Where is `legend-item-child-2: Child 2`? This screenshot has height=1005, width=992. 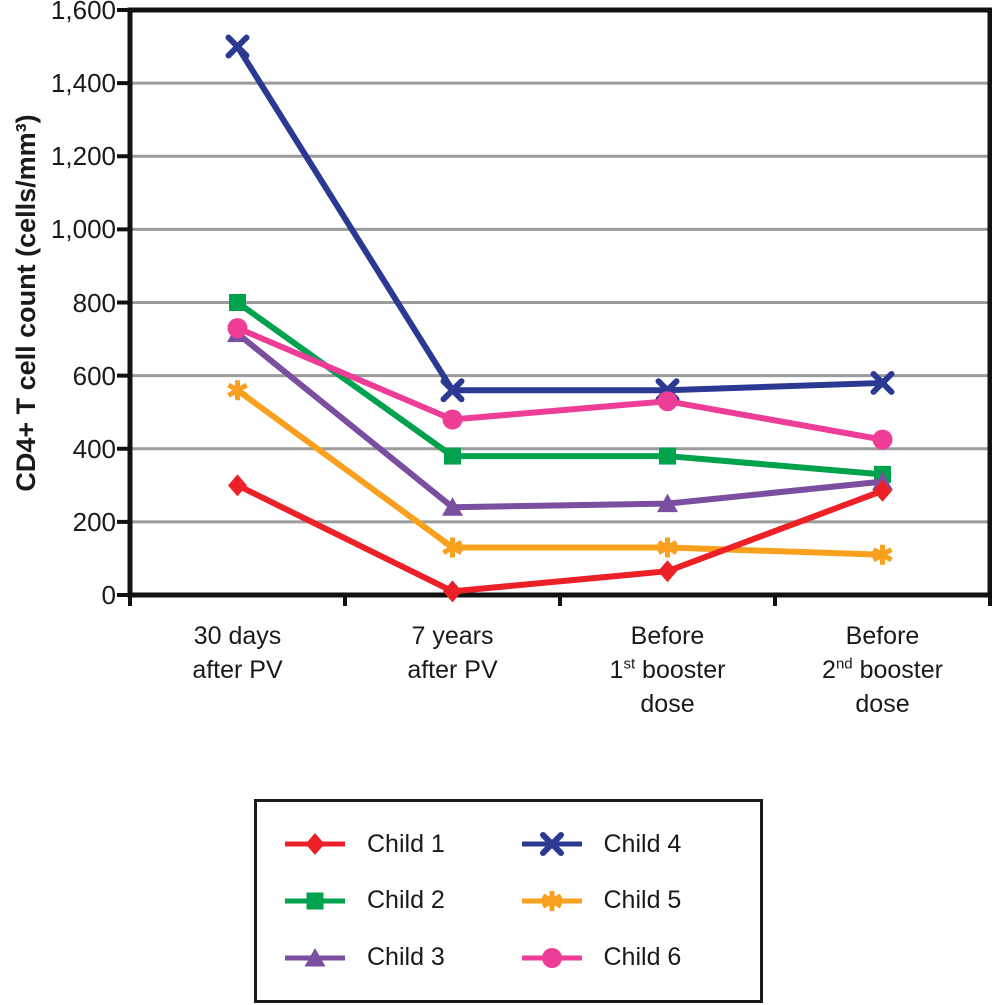
legend-item-child-2: Child 2 is located at coordinates (401, 900).